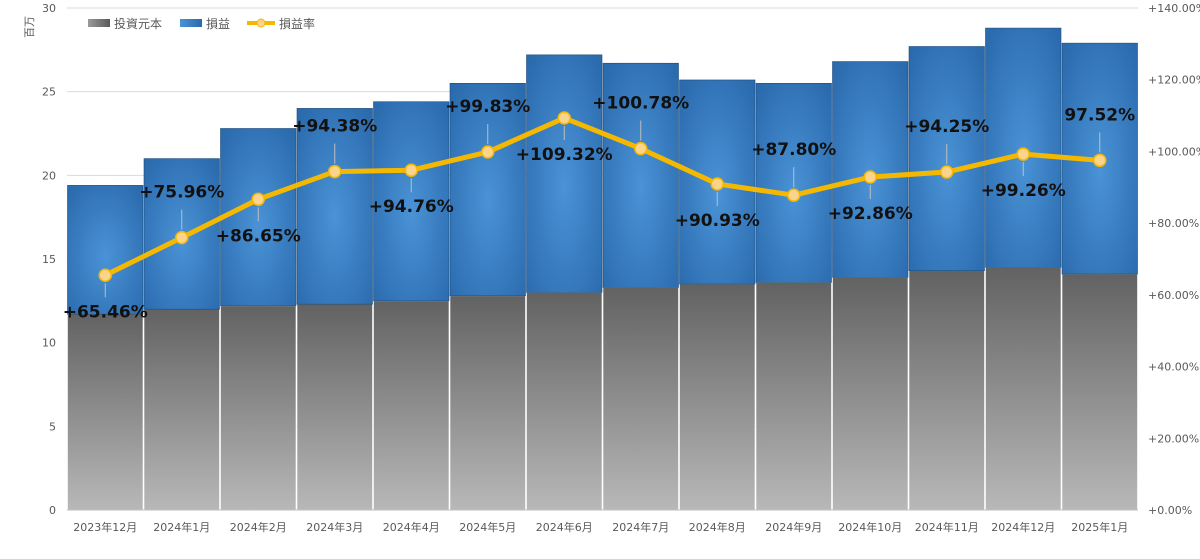 The height and width of the screenshot is (559, 1200). I want to click on data-label-rate: +99.83%, so click(487, 107).